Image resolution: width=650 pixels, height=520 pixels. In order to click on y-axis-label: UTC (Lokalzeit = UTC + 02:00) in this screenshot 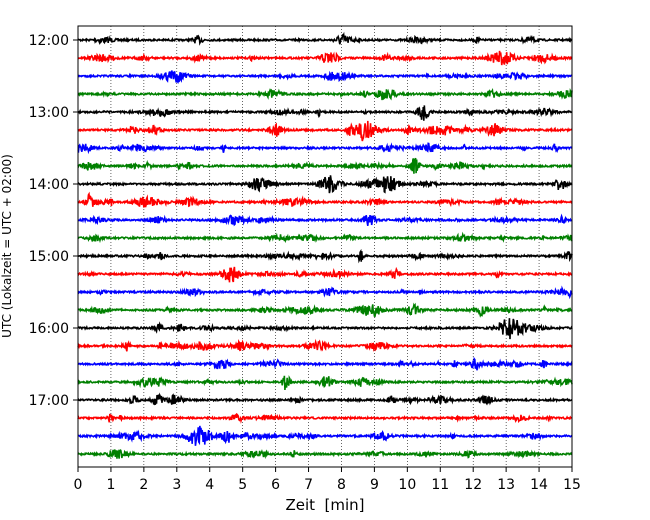, I will do `click(7, 246)`.